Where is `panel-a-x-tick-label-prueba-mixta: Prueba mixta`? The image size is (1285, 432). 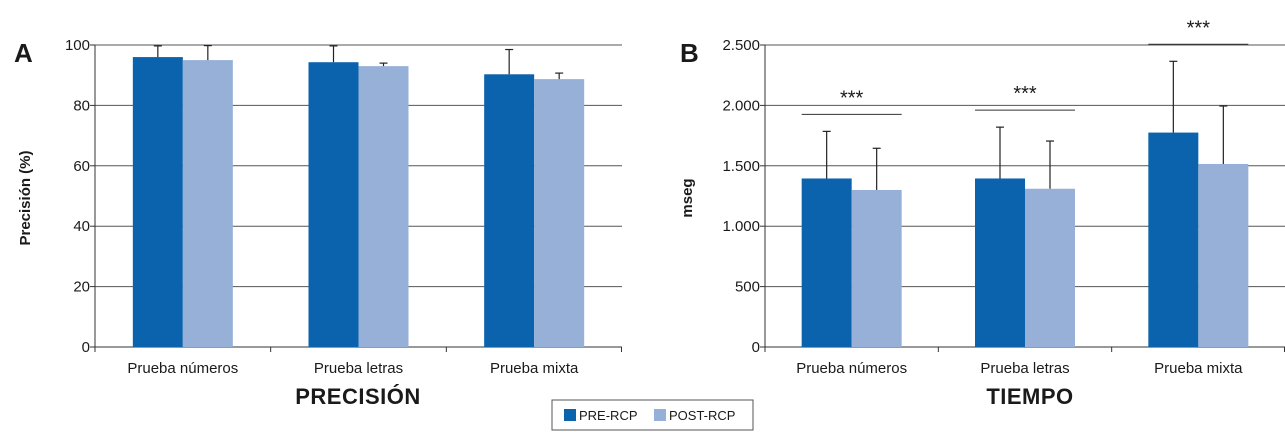
panel-a-x-tick-label-prueba-mixta: Prueba mixta is located at coordinates (534, 368).